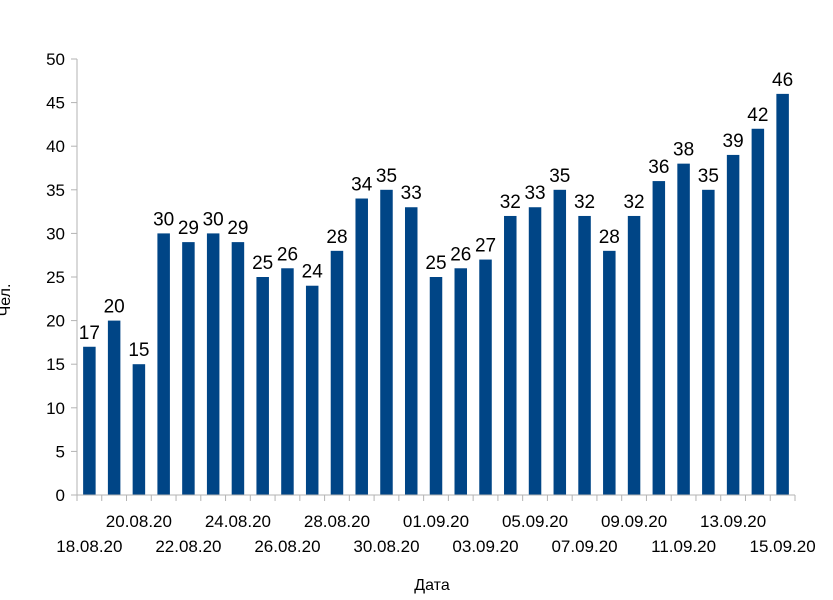  Describe the element at coordinates (213, 364) in the screenshot. I see `bar-23.08.20` at that location.